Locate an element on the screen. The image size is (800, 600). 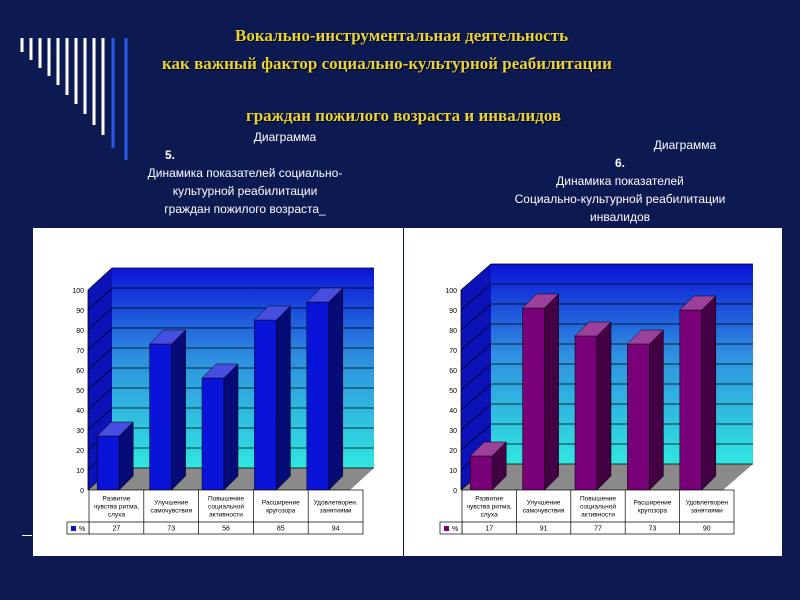
caption-left-line3: Динамика показателей социально- is located at coordinates (245, 173).